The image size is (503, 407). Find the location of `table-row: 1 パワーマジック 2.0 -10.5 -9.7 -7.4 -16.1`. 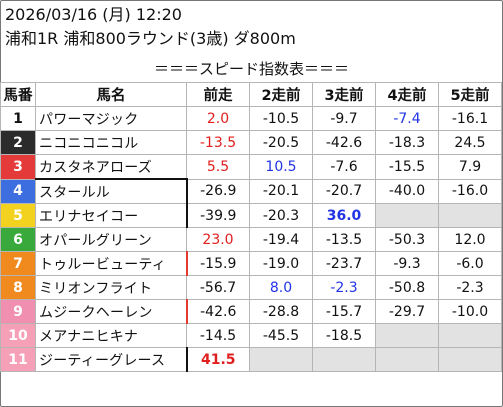

table-row: 1 パワーマジック 2.0 -10.5 -9.7 -7.4 -16.1 is located at coordinates (251, 118).